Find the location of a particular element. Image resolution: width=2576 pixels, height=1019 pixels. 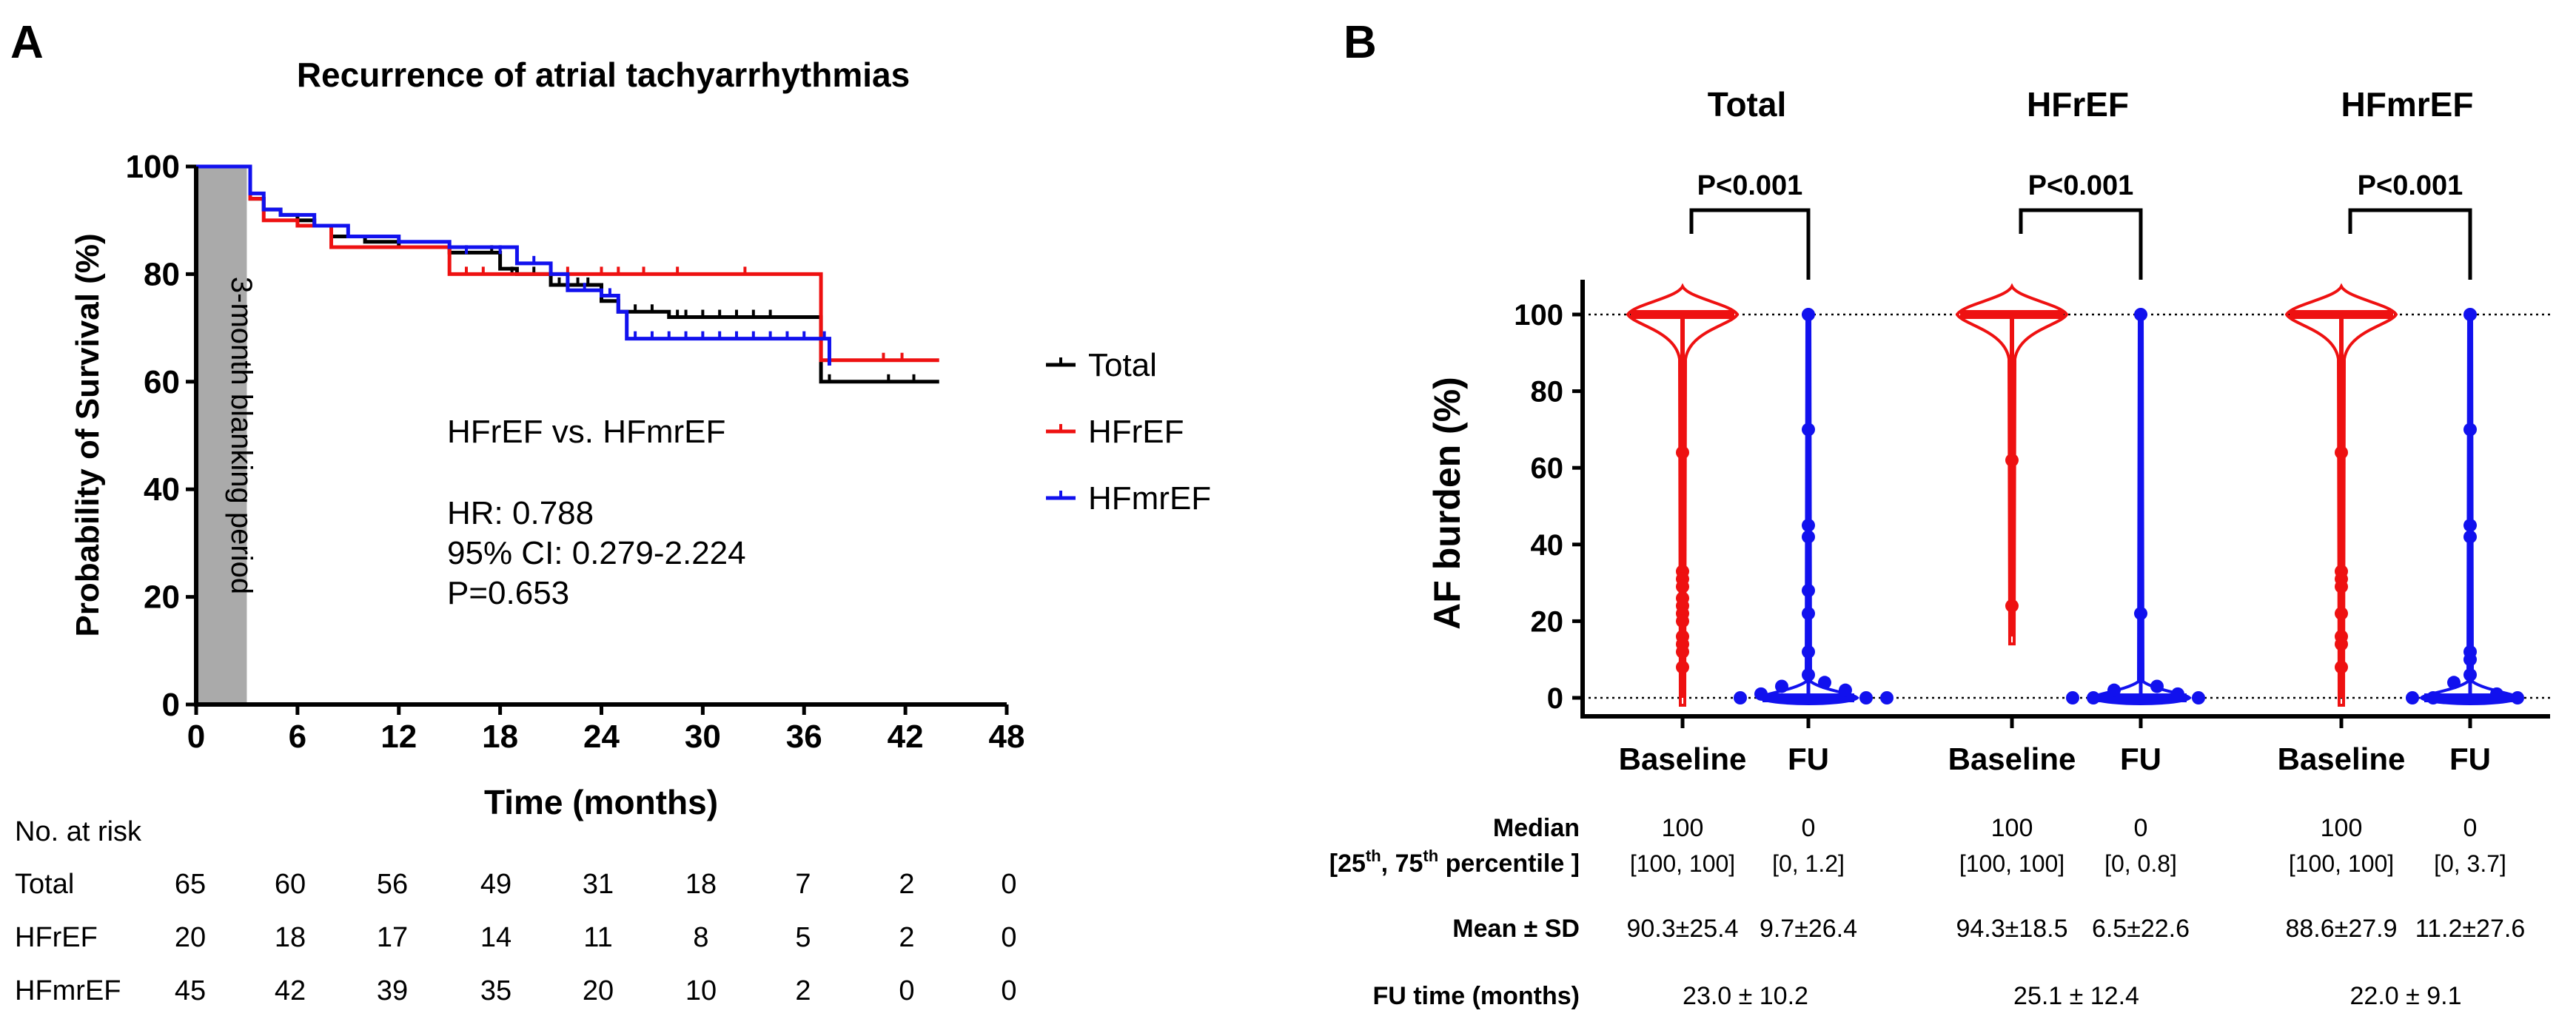

p-value-label: P<0.001 is located at coordinates (2081, 185).